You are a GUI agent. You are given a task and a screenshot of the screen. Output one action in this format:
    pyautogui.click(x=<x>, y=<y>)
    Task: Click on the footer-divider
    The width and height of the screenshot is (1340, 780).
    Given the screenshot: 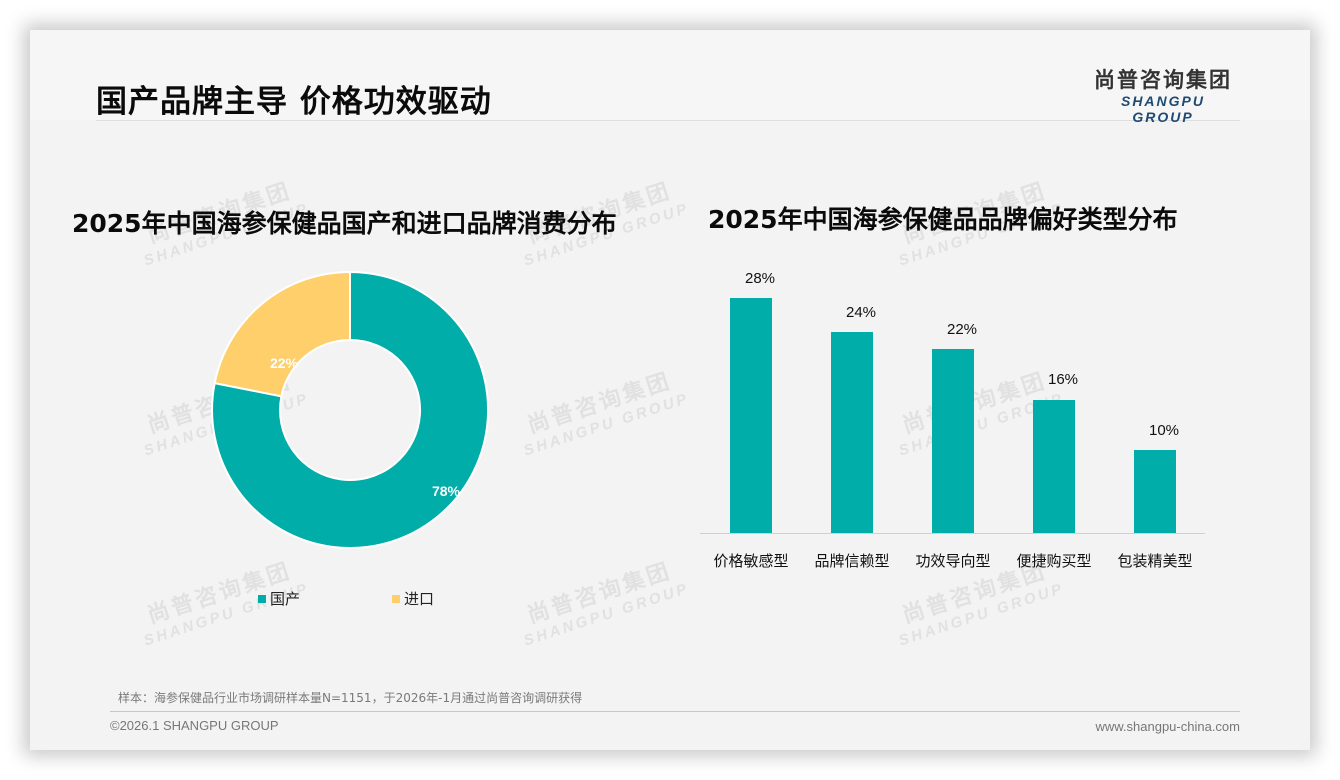 What is the action you would take?
    pyautogui.click(x=675, y=711)
    